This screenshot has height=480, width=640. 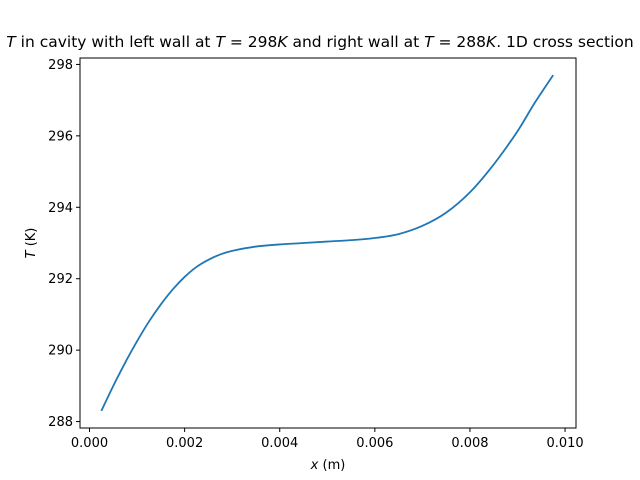 I want to click on y-axis-label: T (K), so click(x=31, y=243).